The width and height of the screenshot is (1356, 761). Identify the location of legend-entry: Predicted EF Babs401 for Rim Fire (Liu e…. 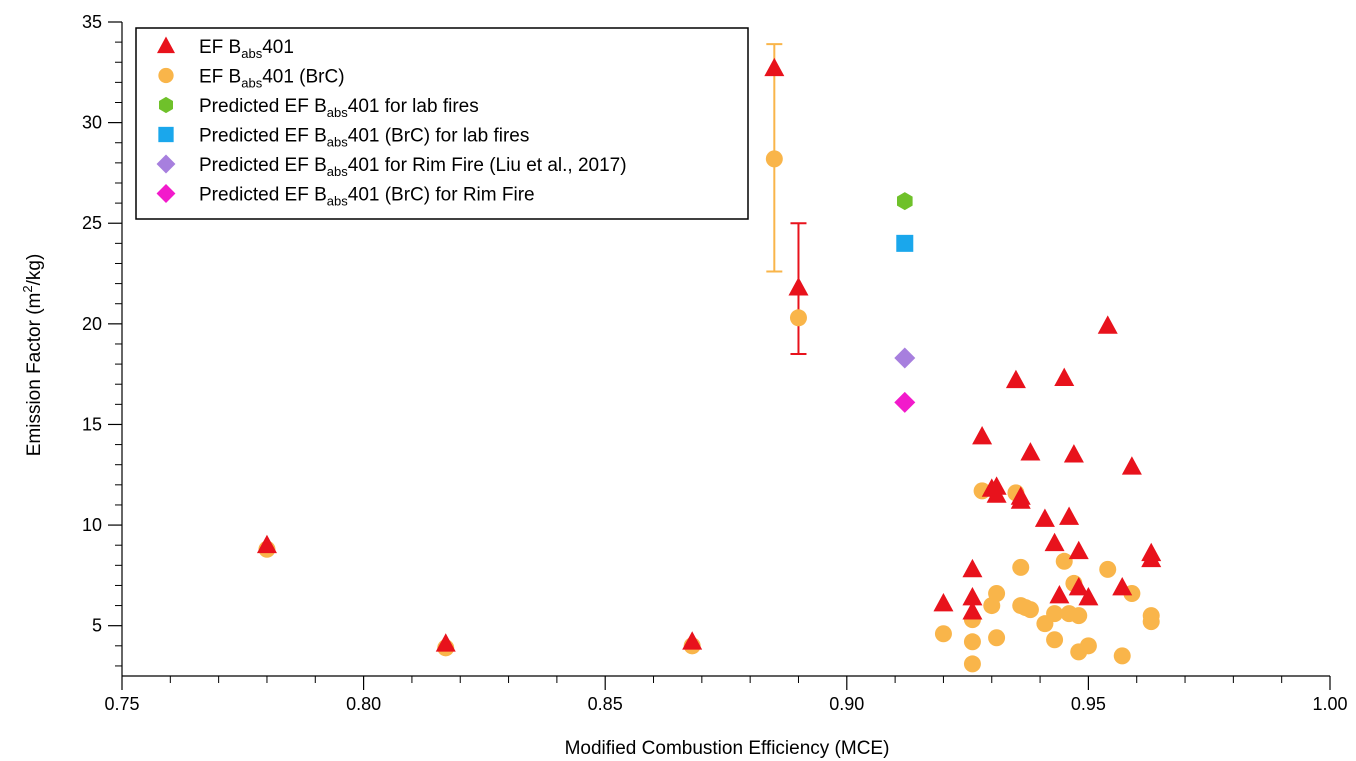
(413, 167).